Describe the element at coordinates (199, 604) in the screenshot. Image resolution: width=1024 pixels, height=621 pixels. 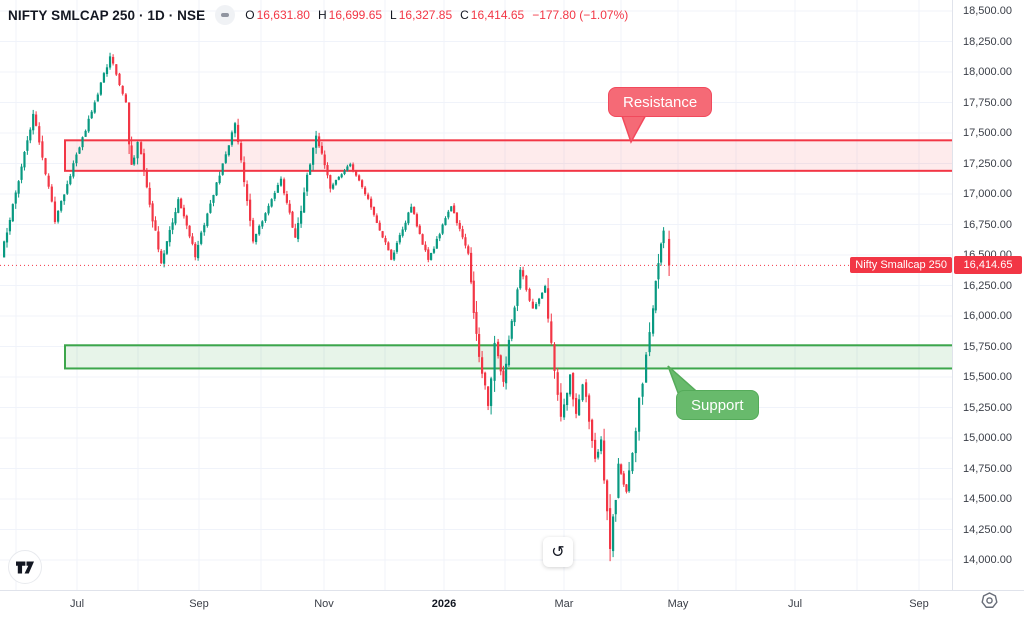
I see `time-tick-label: Sep` at that location.